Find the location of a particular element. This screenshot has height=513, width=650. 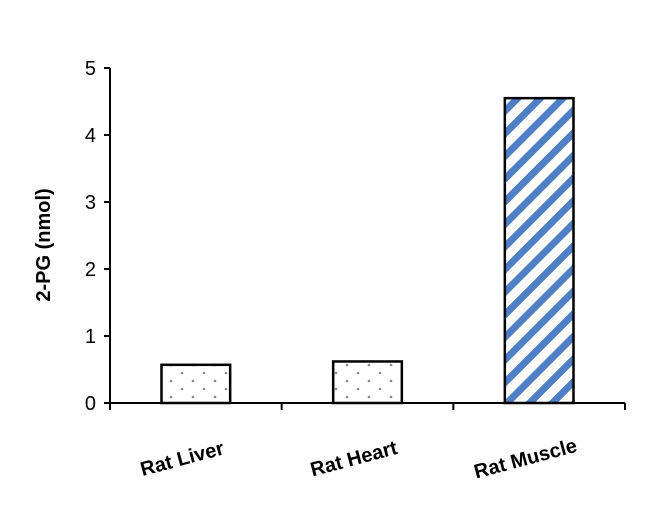

y-axis-title: 2-PG (nmol) is located at coordinates (44, 244).